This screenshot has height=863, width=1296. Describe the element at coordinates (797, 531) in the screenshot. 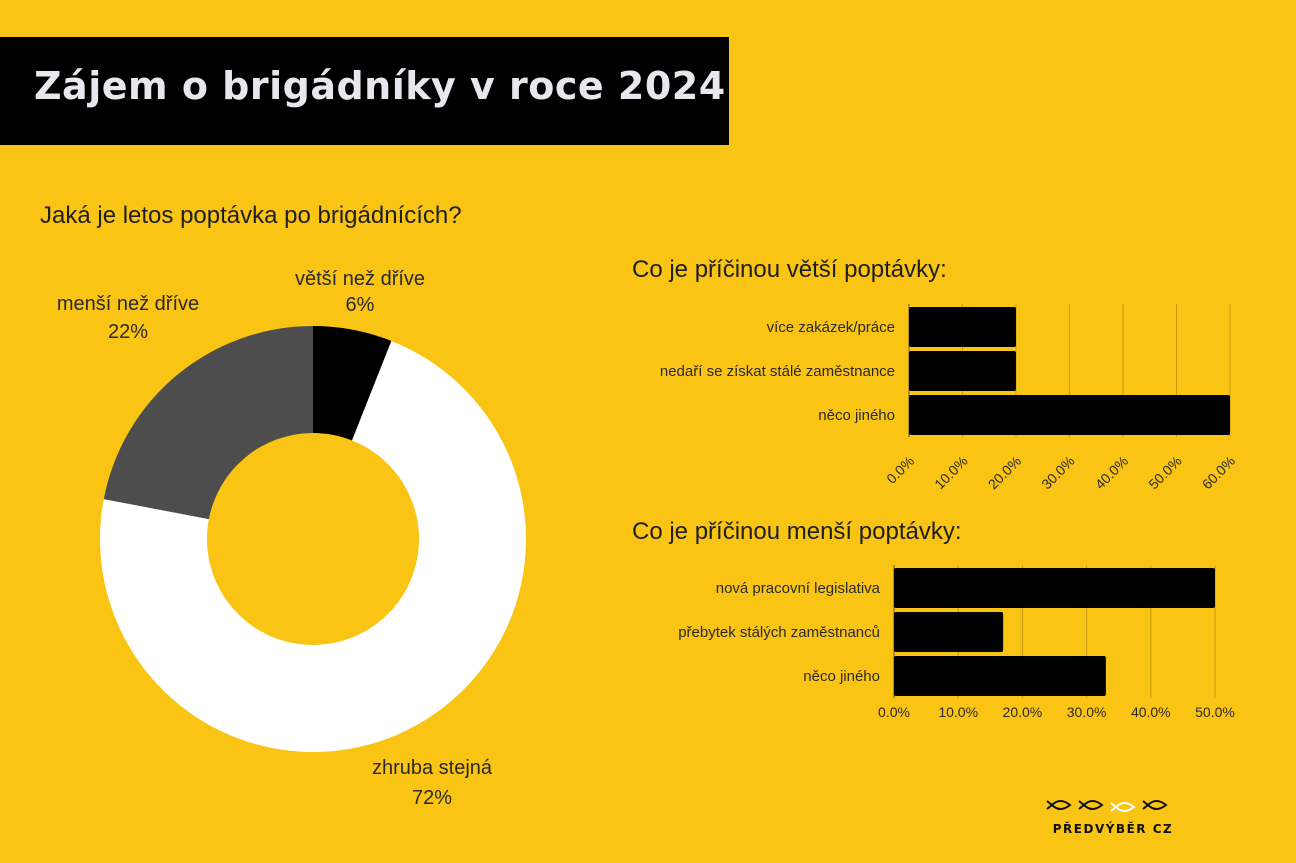

I see `bar-chart-2-title: Co je příčinou menší poptávky:` at that location.